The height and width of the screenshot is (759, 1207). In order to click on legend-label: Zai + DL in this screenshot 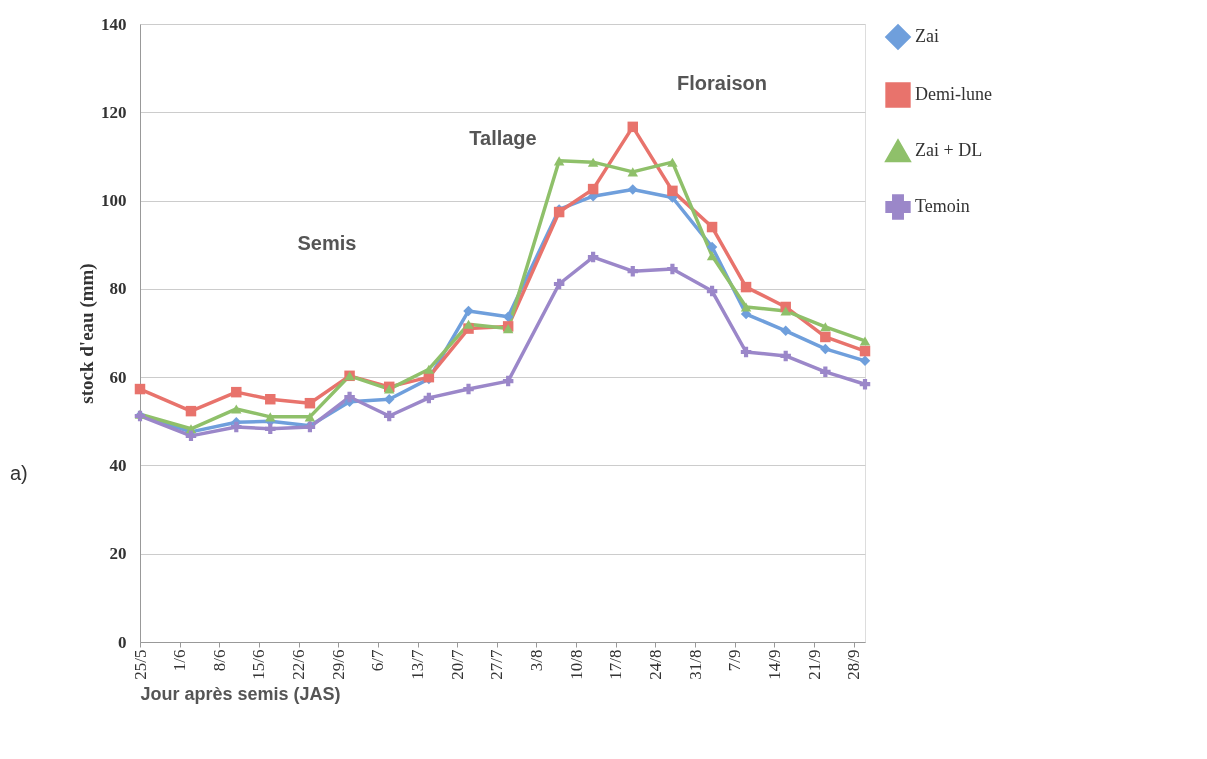, I will do `click(949, 150)`.